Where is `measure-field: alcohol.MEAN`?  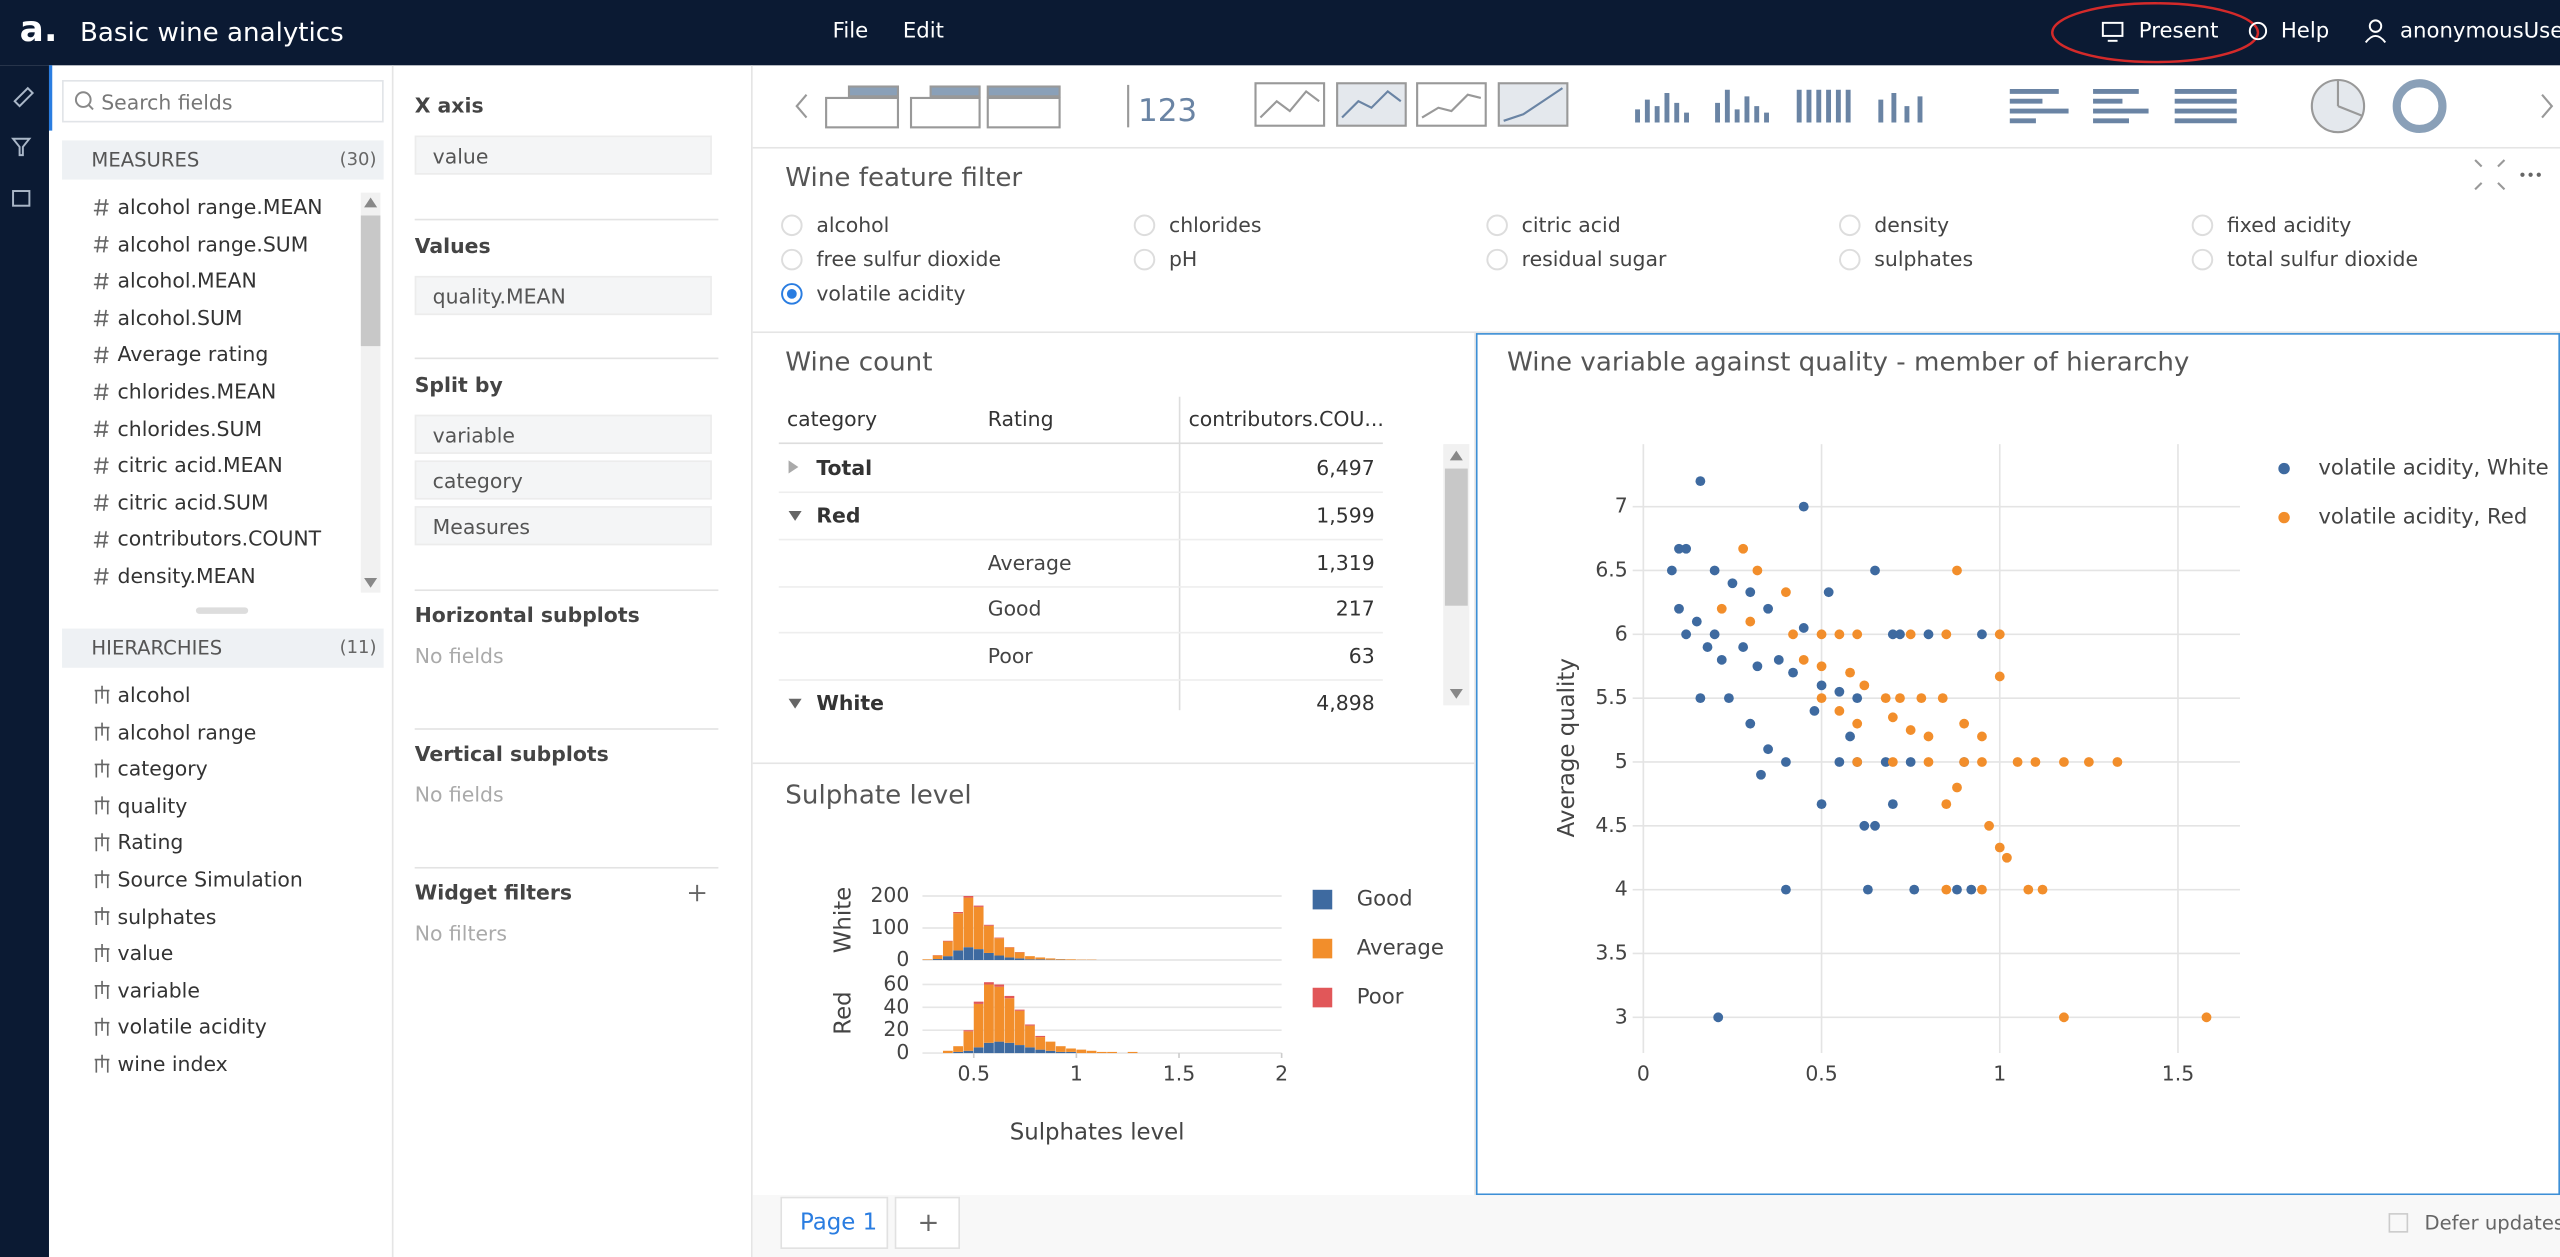 measure-field: alcohol.MEAN is located at coordinates (187, 280).